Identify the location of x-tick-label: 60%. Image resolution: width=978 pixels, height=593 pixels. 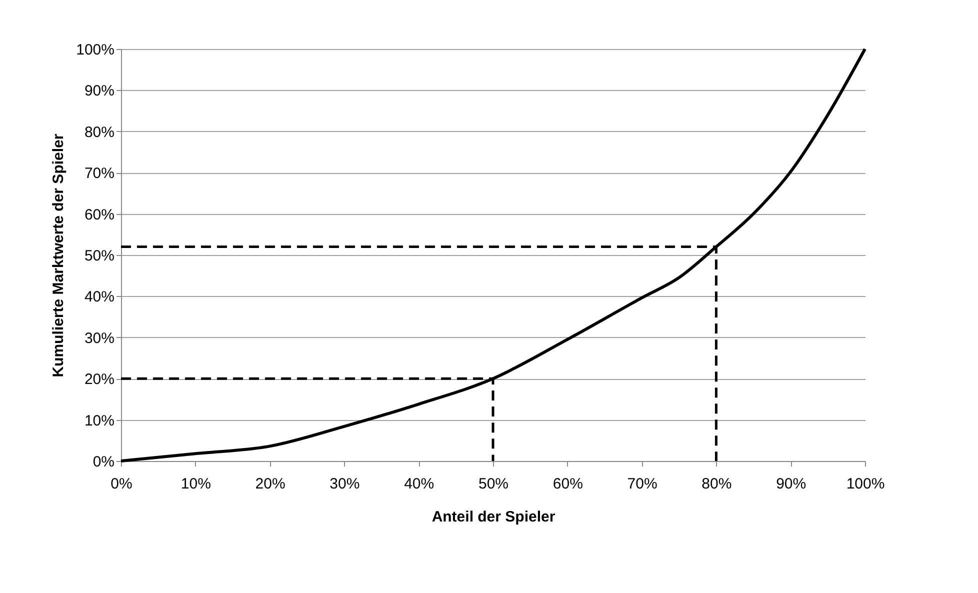
(567, 484).